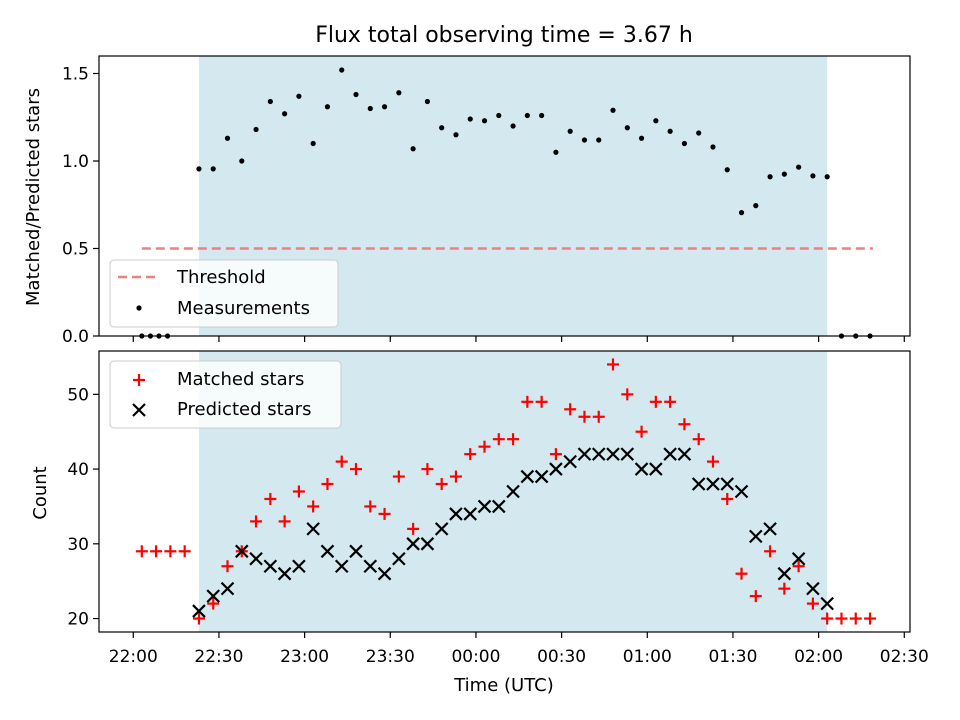 The image size is (960, 720). What do you see at coordinates (75, 250) in the screenshot?
I see `y-tick-label: 0.5` at bounding box center [75, 250].